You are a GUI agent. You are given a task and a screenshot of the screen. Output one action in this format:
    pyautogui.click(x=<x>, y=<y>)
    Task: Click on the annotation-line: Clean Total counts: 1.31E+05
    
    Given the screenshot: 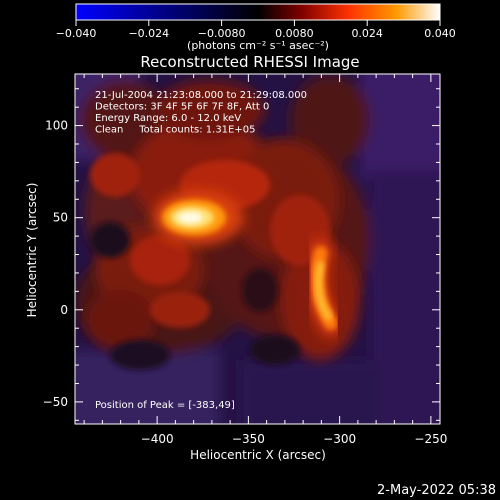 What is the action you would take?
    pyautogui.click(x=175, y=130)
    